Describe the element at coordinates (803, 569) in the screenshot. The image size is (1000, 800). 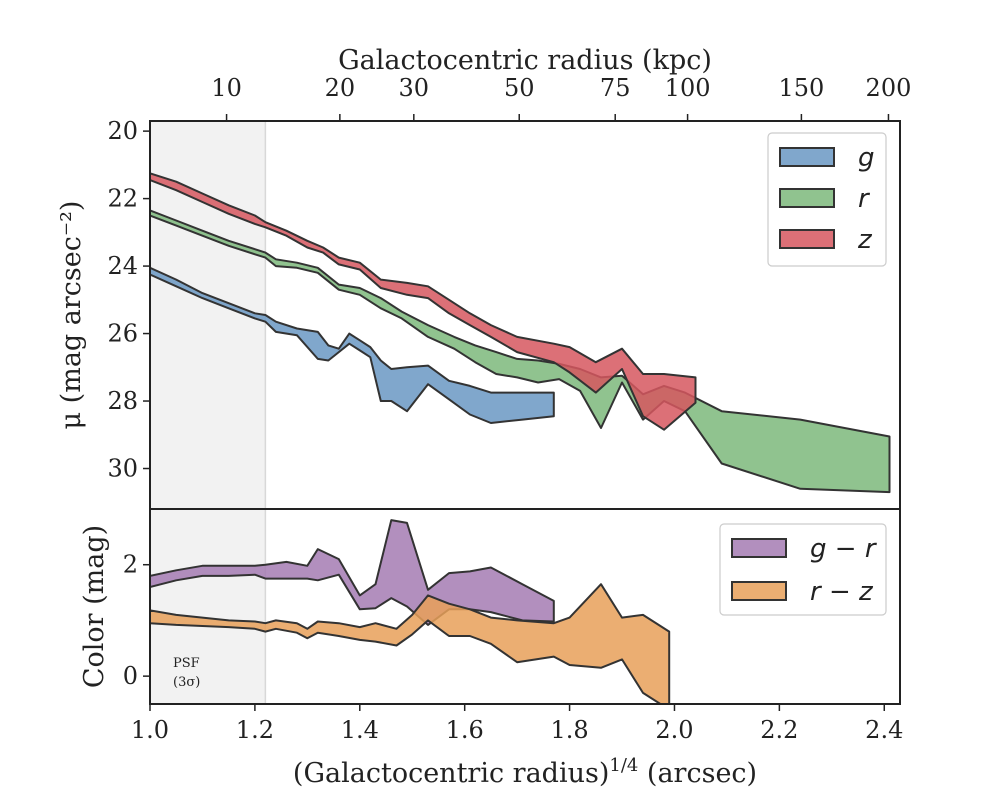
I see `bottom-legend: g − r r − z` at that location.